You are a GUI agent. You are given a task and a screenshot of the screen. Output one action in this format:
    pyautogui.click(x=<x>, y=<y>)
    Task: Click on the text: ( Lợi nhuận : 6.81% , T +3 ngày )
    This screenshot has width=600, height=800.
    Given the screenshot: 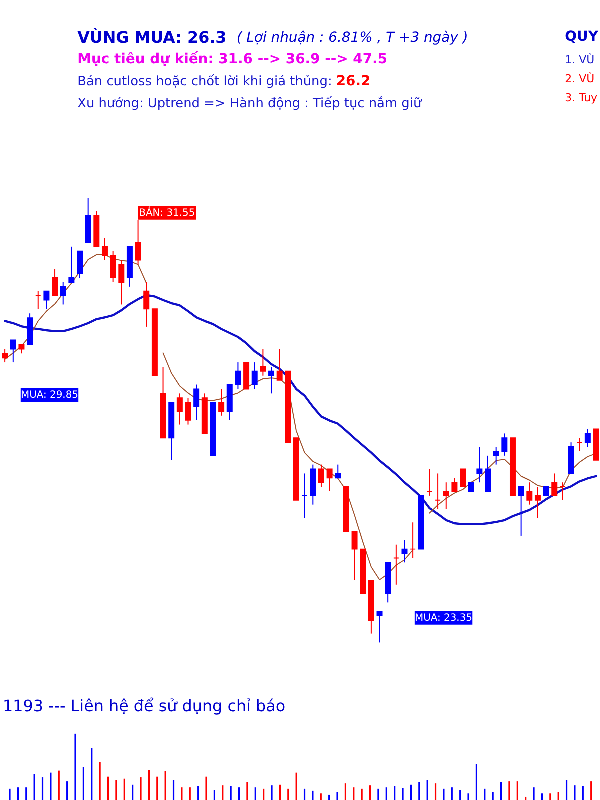 What is the action you would take?
    pyautogui.click(x=352, y=38)
    